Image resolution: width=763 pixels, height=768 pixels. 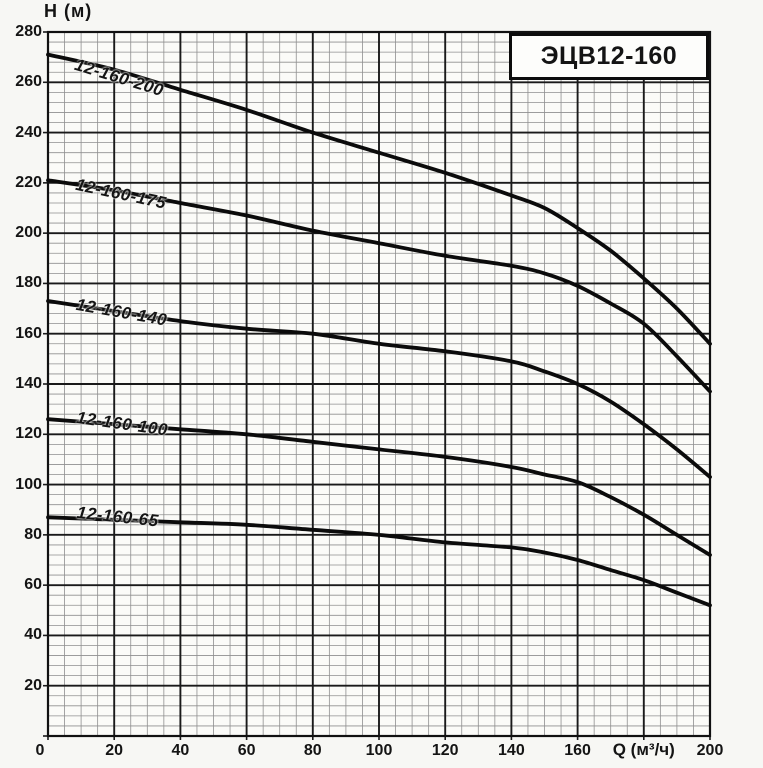 What do you see at coordinates (180, 750) in the screenshot?
I see `x-tick-label: 40` at bounding box center [180, 750].